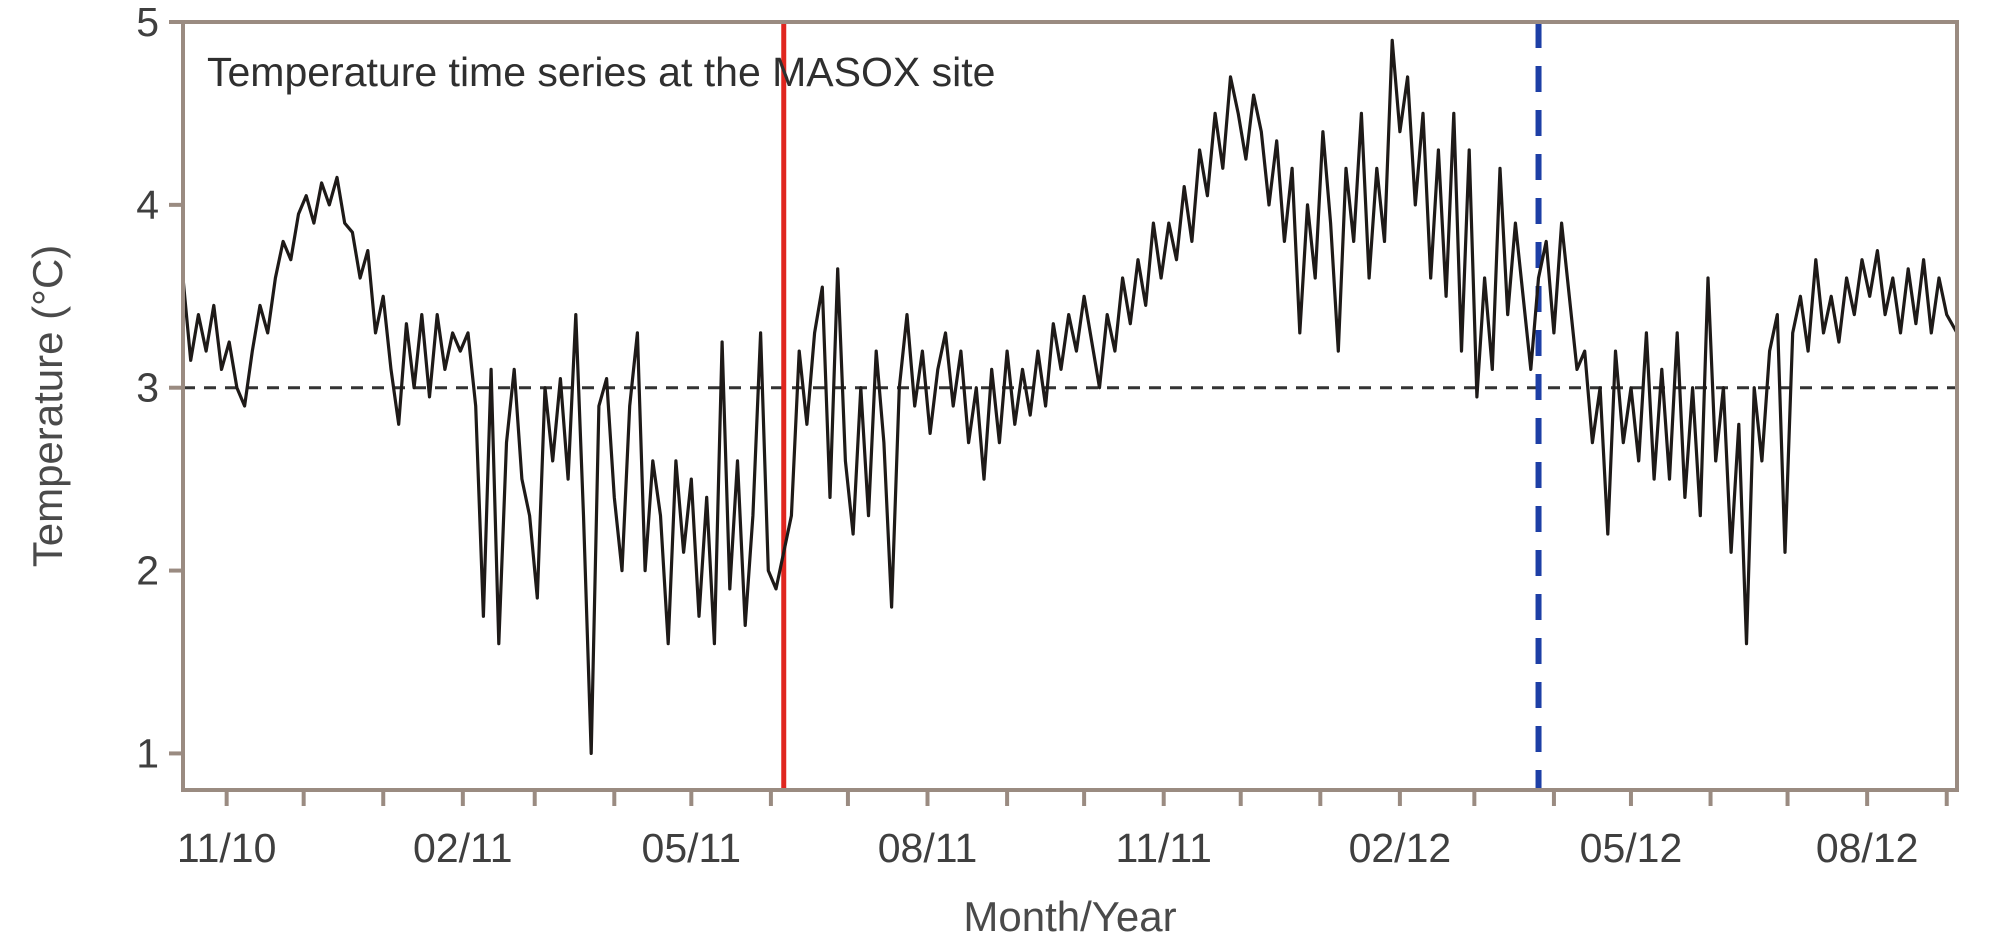 Image resolution: width=1994 pixels, height=941 pixels. What do you see at coordinates (692, 848) in the screenshot?
I see `x-tick-label: 05/11` at bounding box center [692, 848].